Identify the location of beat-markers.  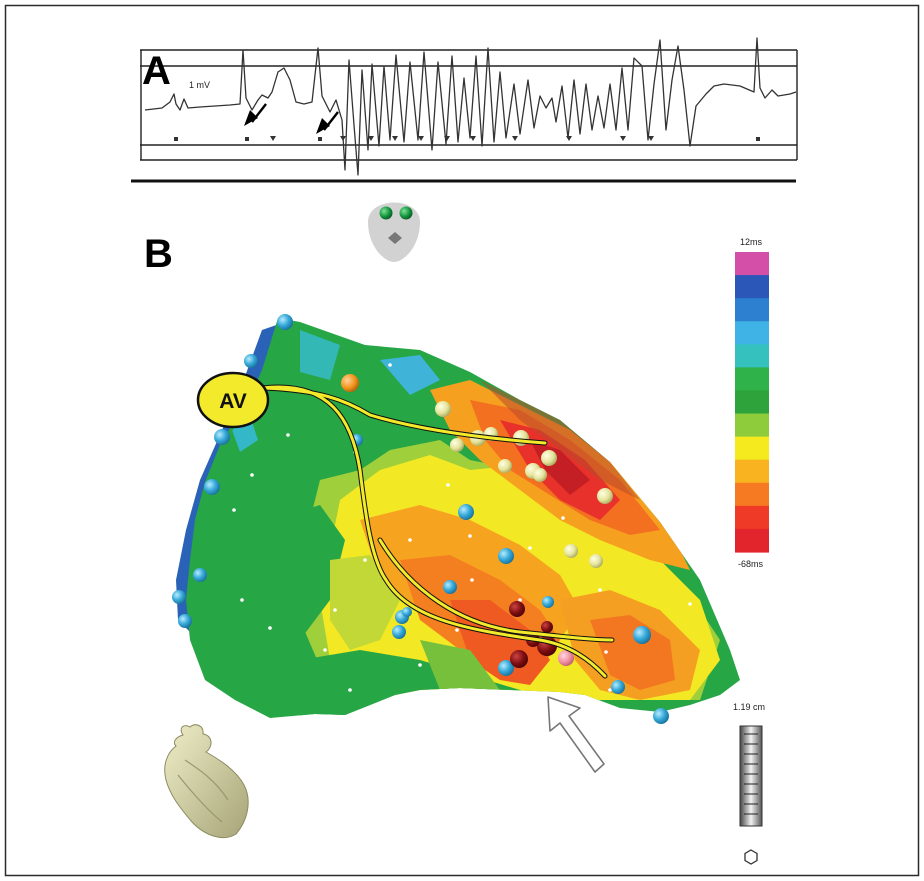
(467, 138).